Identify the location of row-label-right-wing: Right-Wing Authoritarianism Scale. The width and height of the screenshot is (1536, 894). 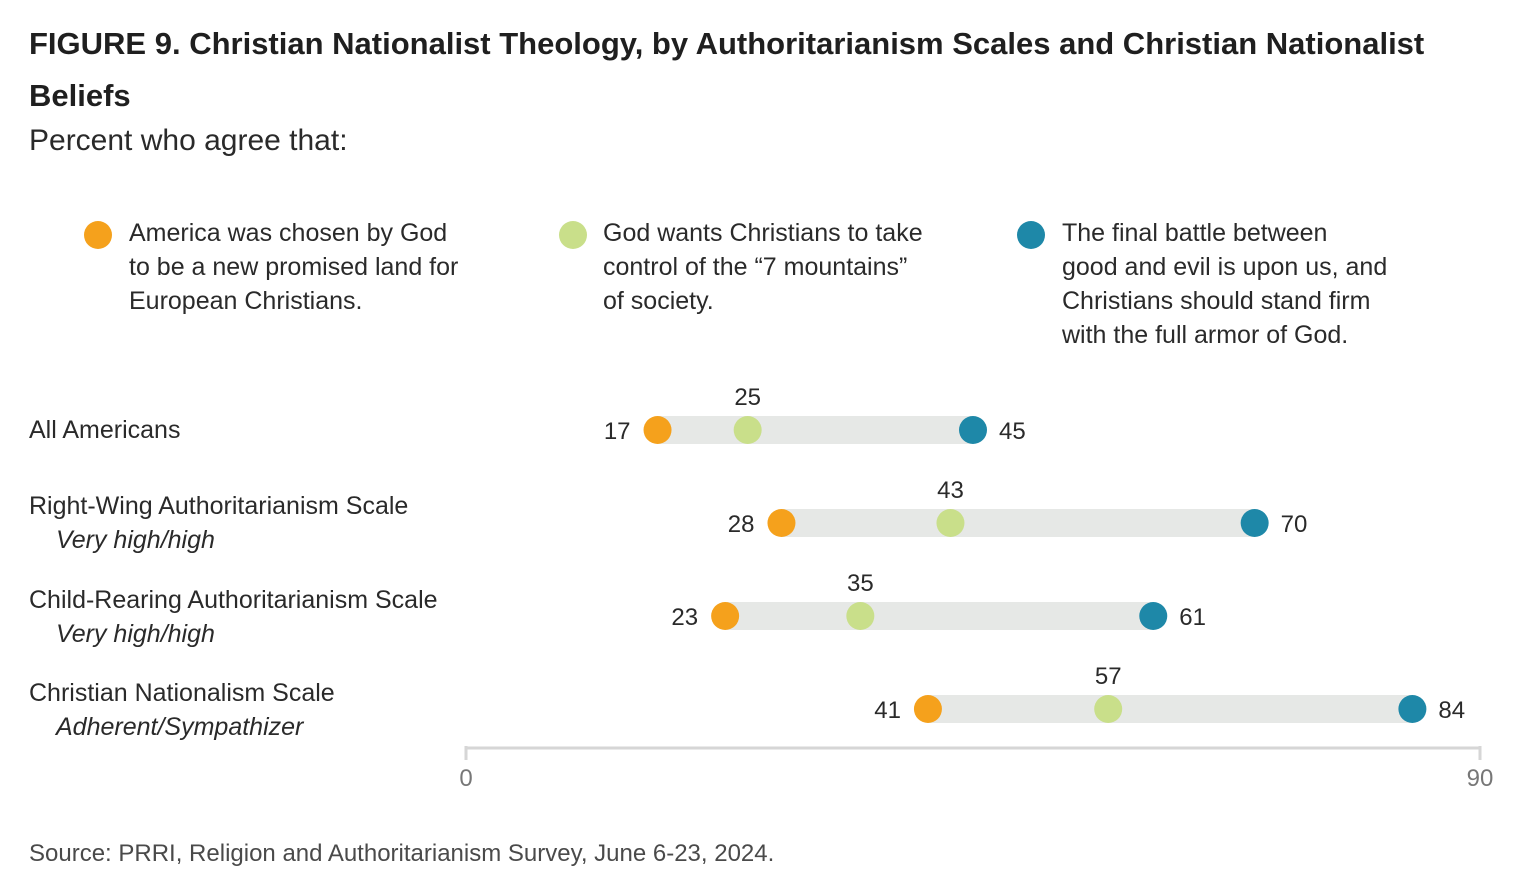
(219, 506).